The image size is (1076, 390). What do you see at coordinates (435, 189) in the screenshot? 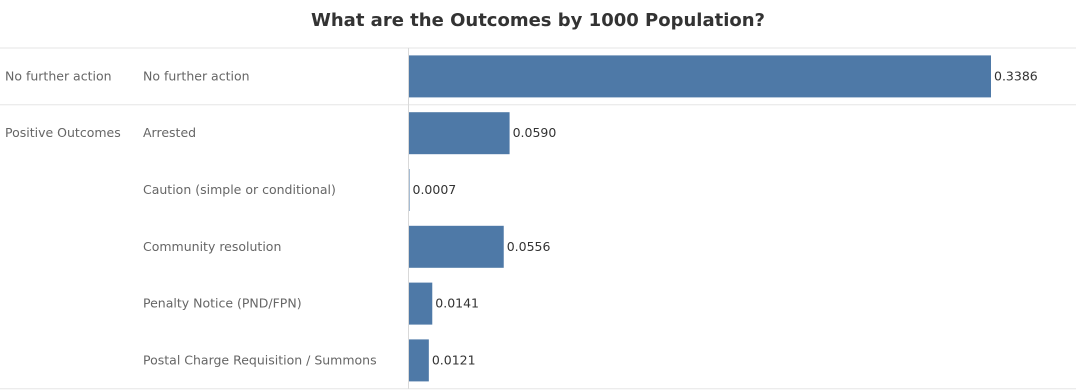
I see `data-label: 0.0007` at bounding box center [435, 189].